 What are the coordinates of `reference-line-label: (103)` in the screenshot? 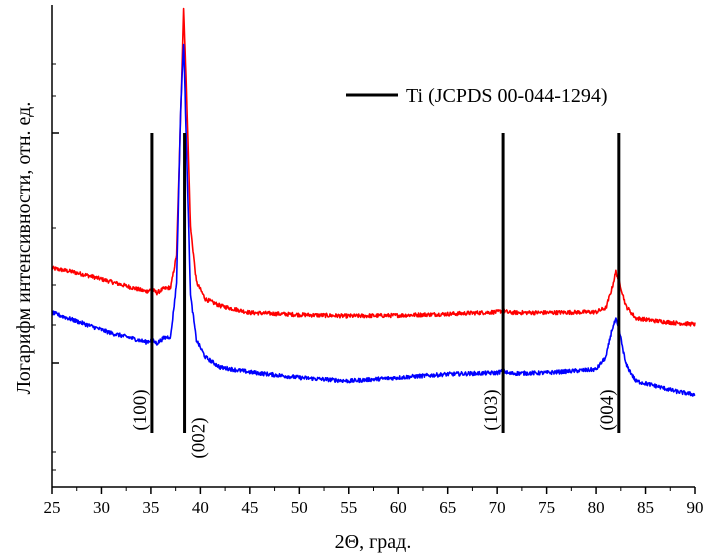 It's located at (491, 409).